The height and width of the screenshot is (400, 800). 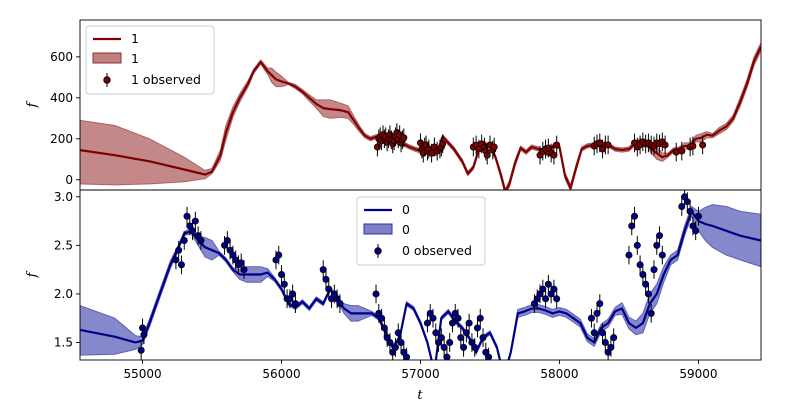 I want to click on bottom-ytick-label: 1.5, so click(x=63, y=343).